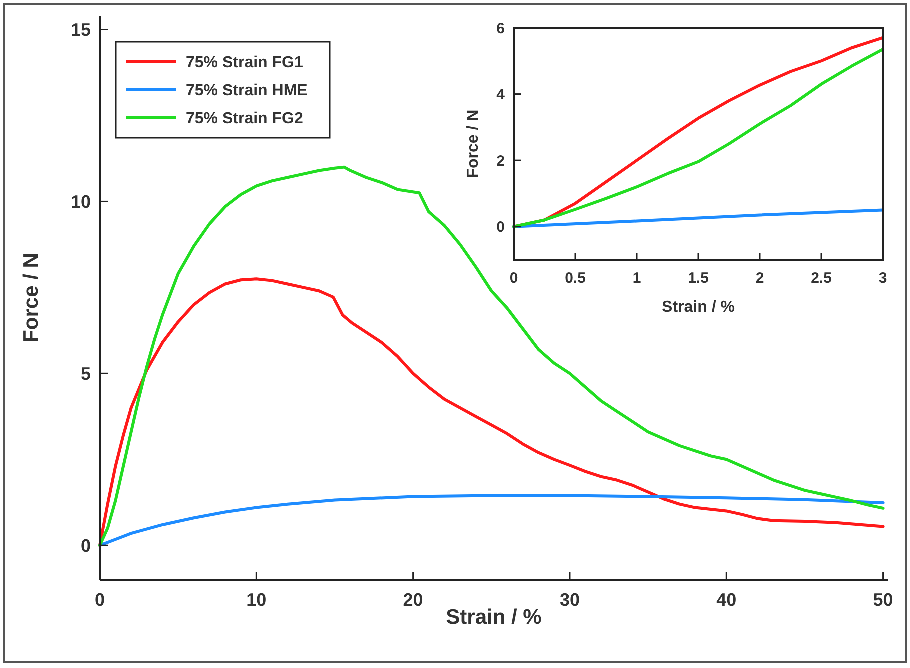  Describe the element at coordinates (85, 374) in the screenshot. I see `y-tick-label: 5` at that location.